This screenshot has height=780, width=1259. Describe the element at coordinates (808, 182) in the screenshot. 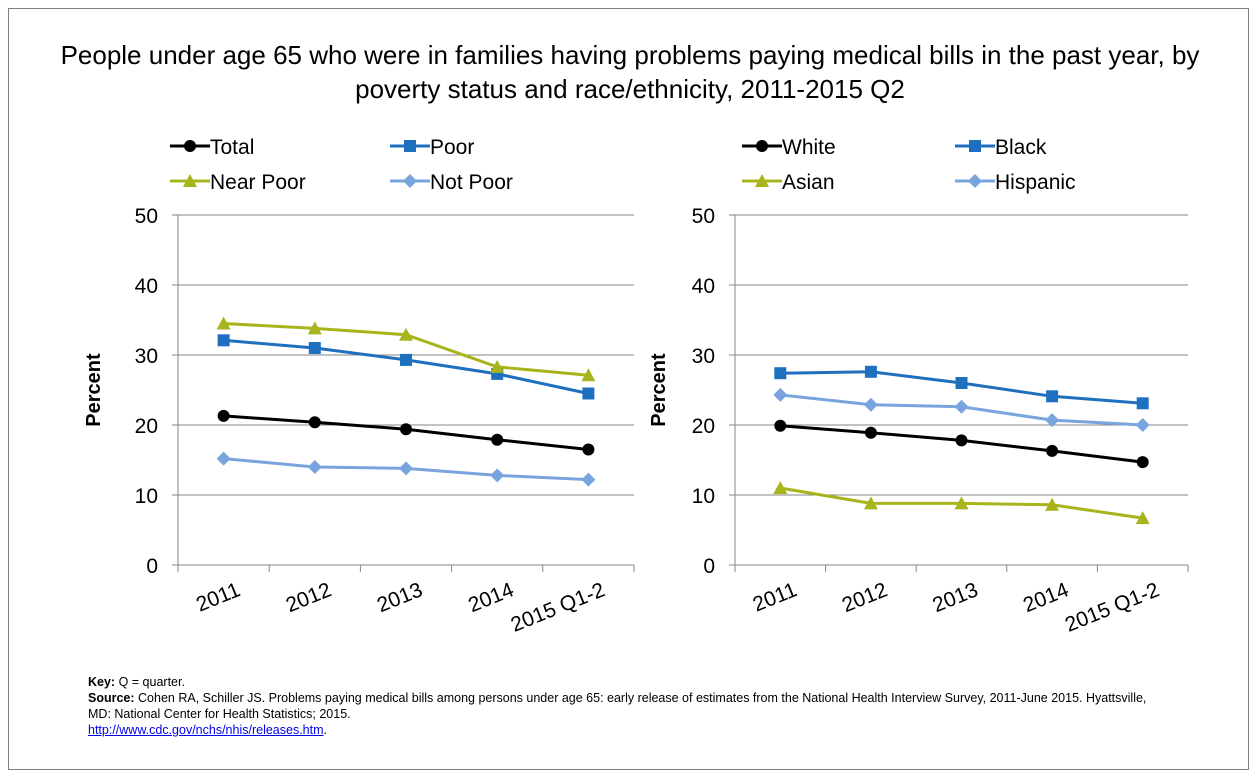

I see `legend-label: Asian` at that location.